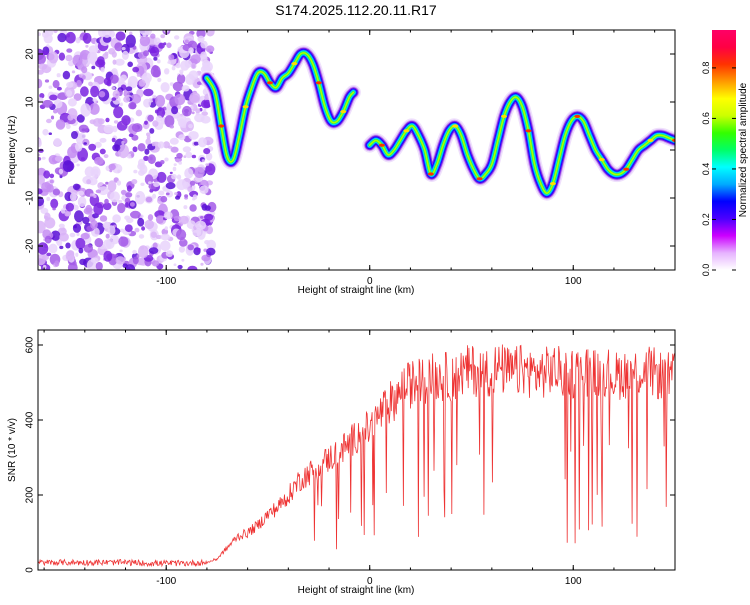  What do you see at coordinates (370, 281) in the screenshot?
I see `spectrogram-x-tick-label: 0` at bounding box center [370, 281].